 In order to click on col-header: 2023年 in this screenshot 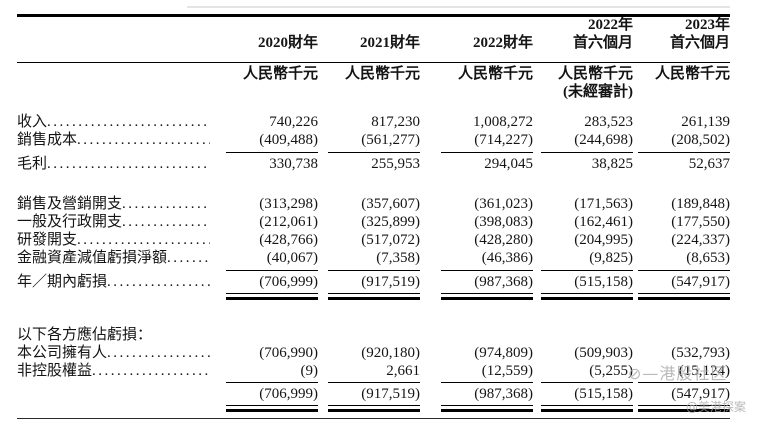, I will do `click(707, 25)`.